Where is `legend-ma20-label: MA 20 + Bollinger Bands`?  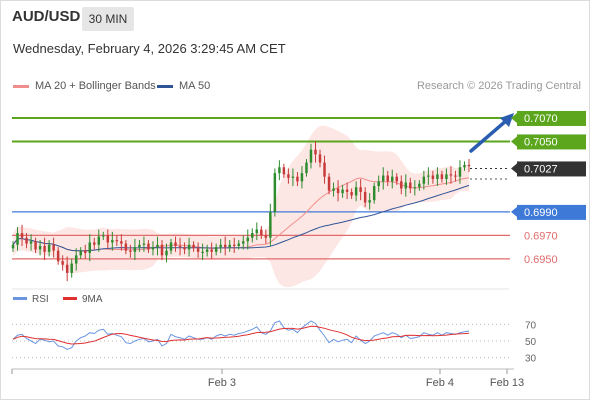
legend-ma20-label: MA 20 + Bollinger Bands is located at coordinates (95, 86).